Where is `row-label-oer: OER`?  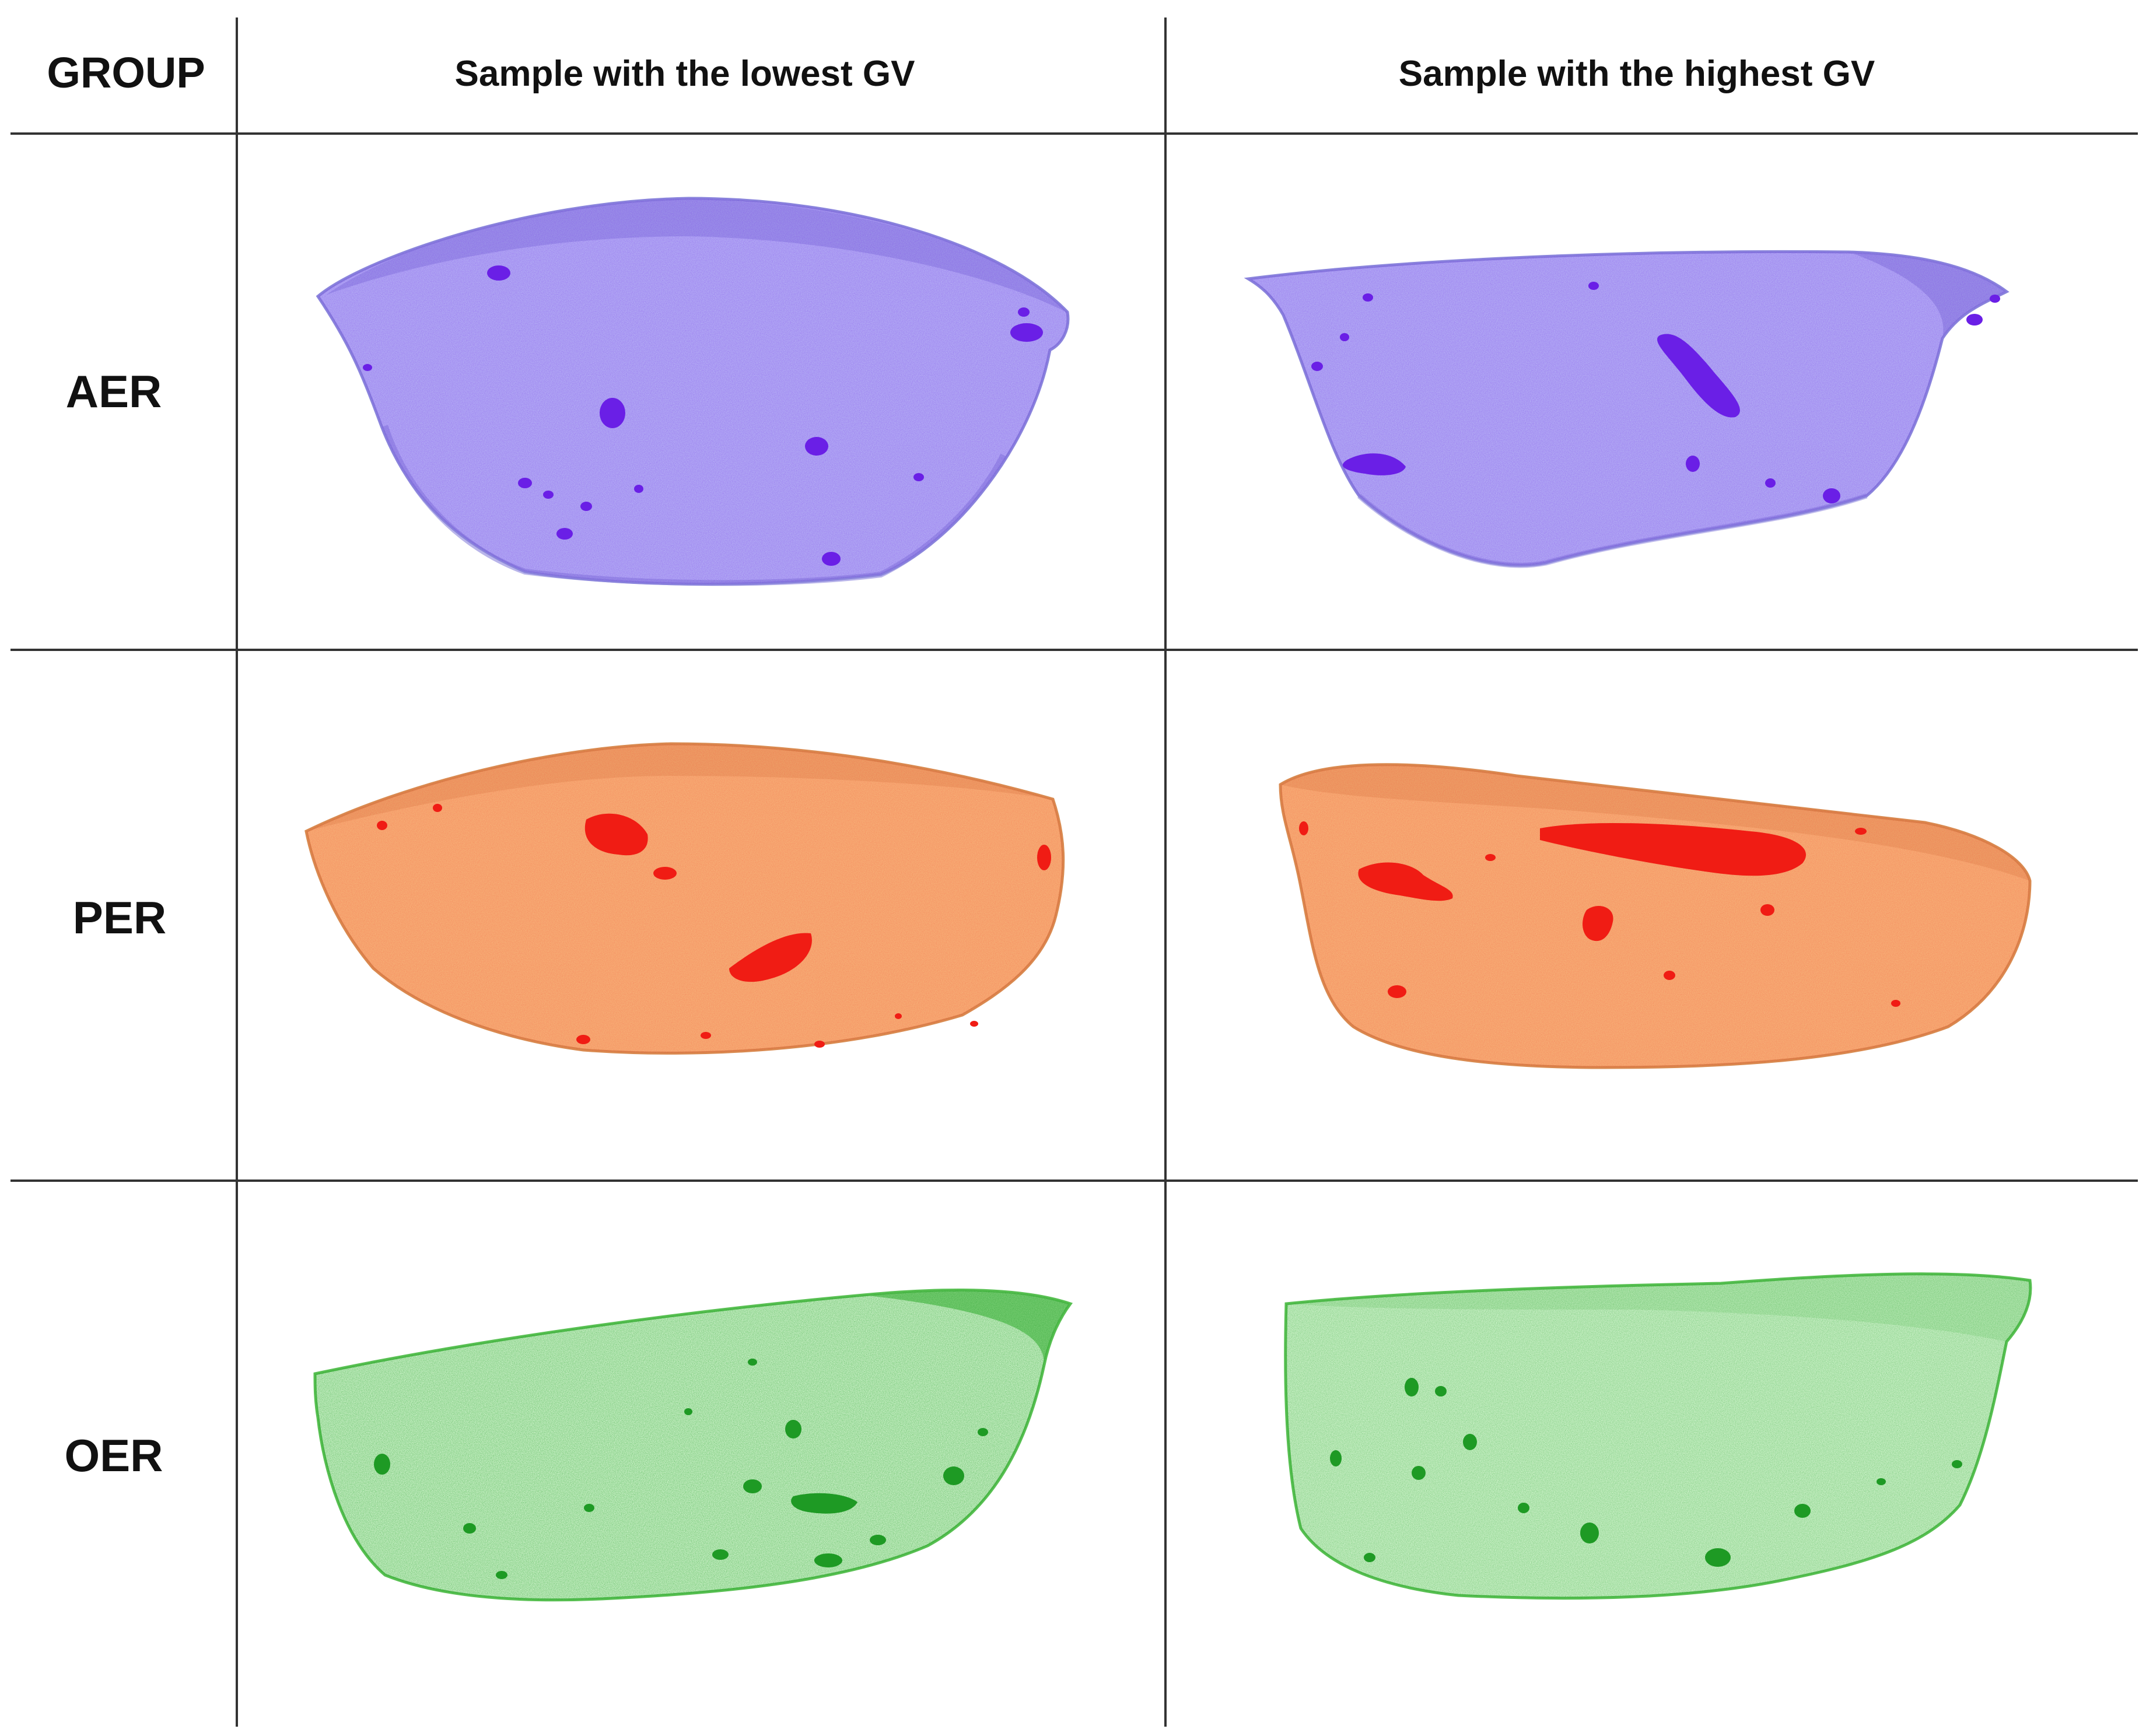
row-label-oer: OER is located at coordinates (114, 1455).